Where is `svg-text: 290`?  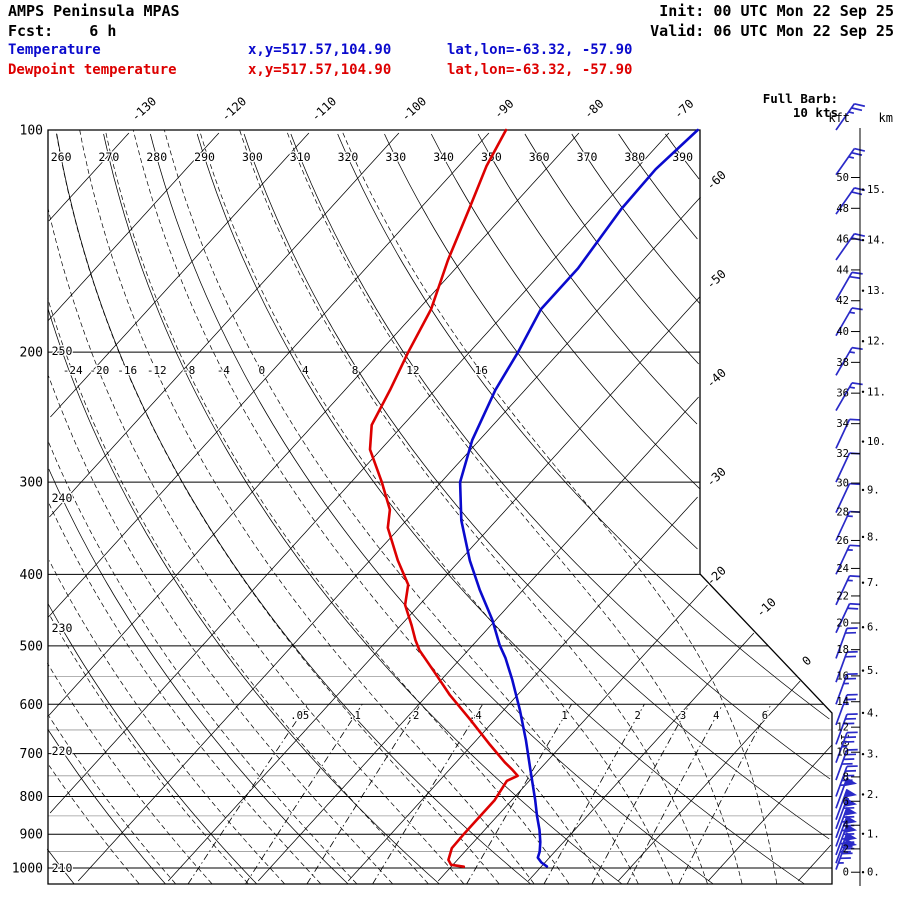
svg-text: 290 is located at coordinates (204, 157).